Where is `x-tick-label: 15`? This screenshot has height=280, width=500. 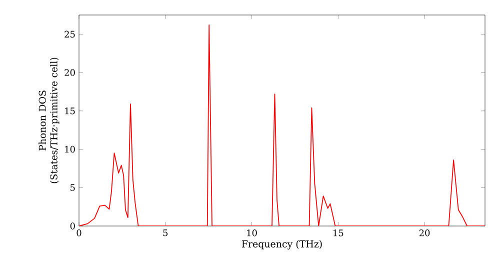 x-tick-label: 15 is located at coordinates (339, 233).